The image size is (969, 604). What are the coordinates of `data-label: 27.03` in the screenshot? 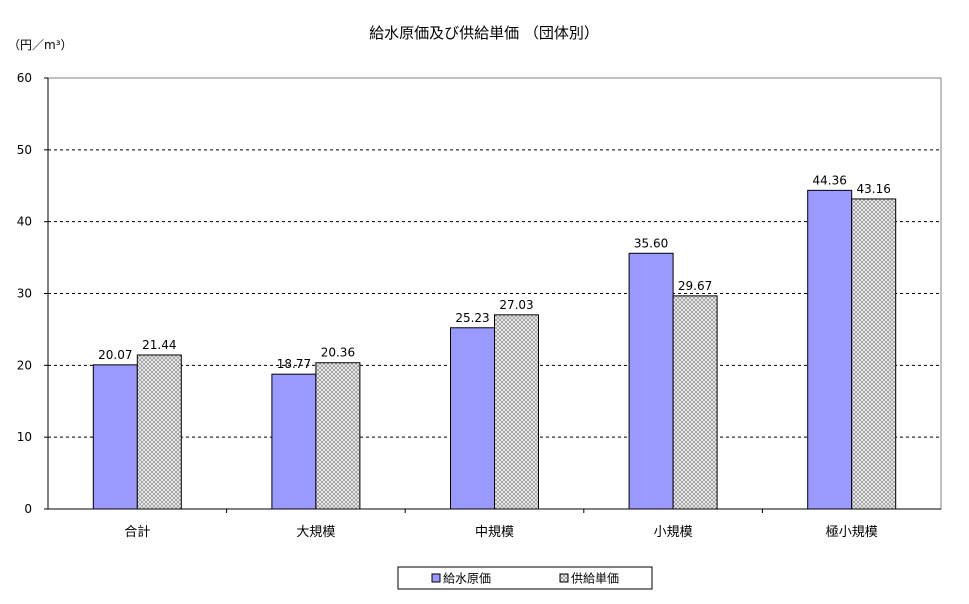 It's located at (516, 305).